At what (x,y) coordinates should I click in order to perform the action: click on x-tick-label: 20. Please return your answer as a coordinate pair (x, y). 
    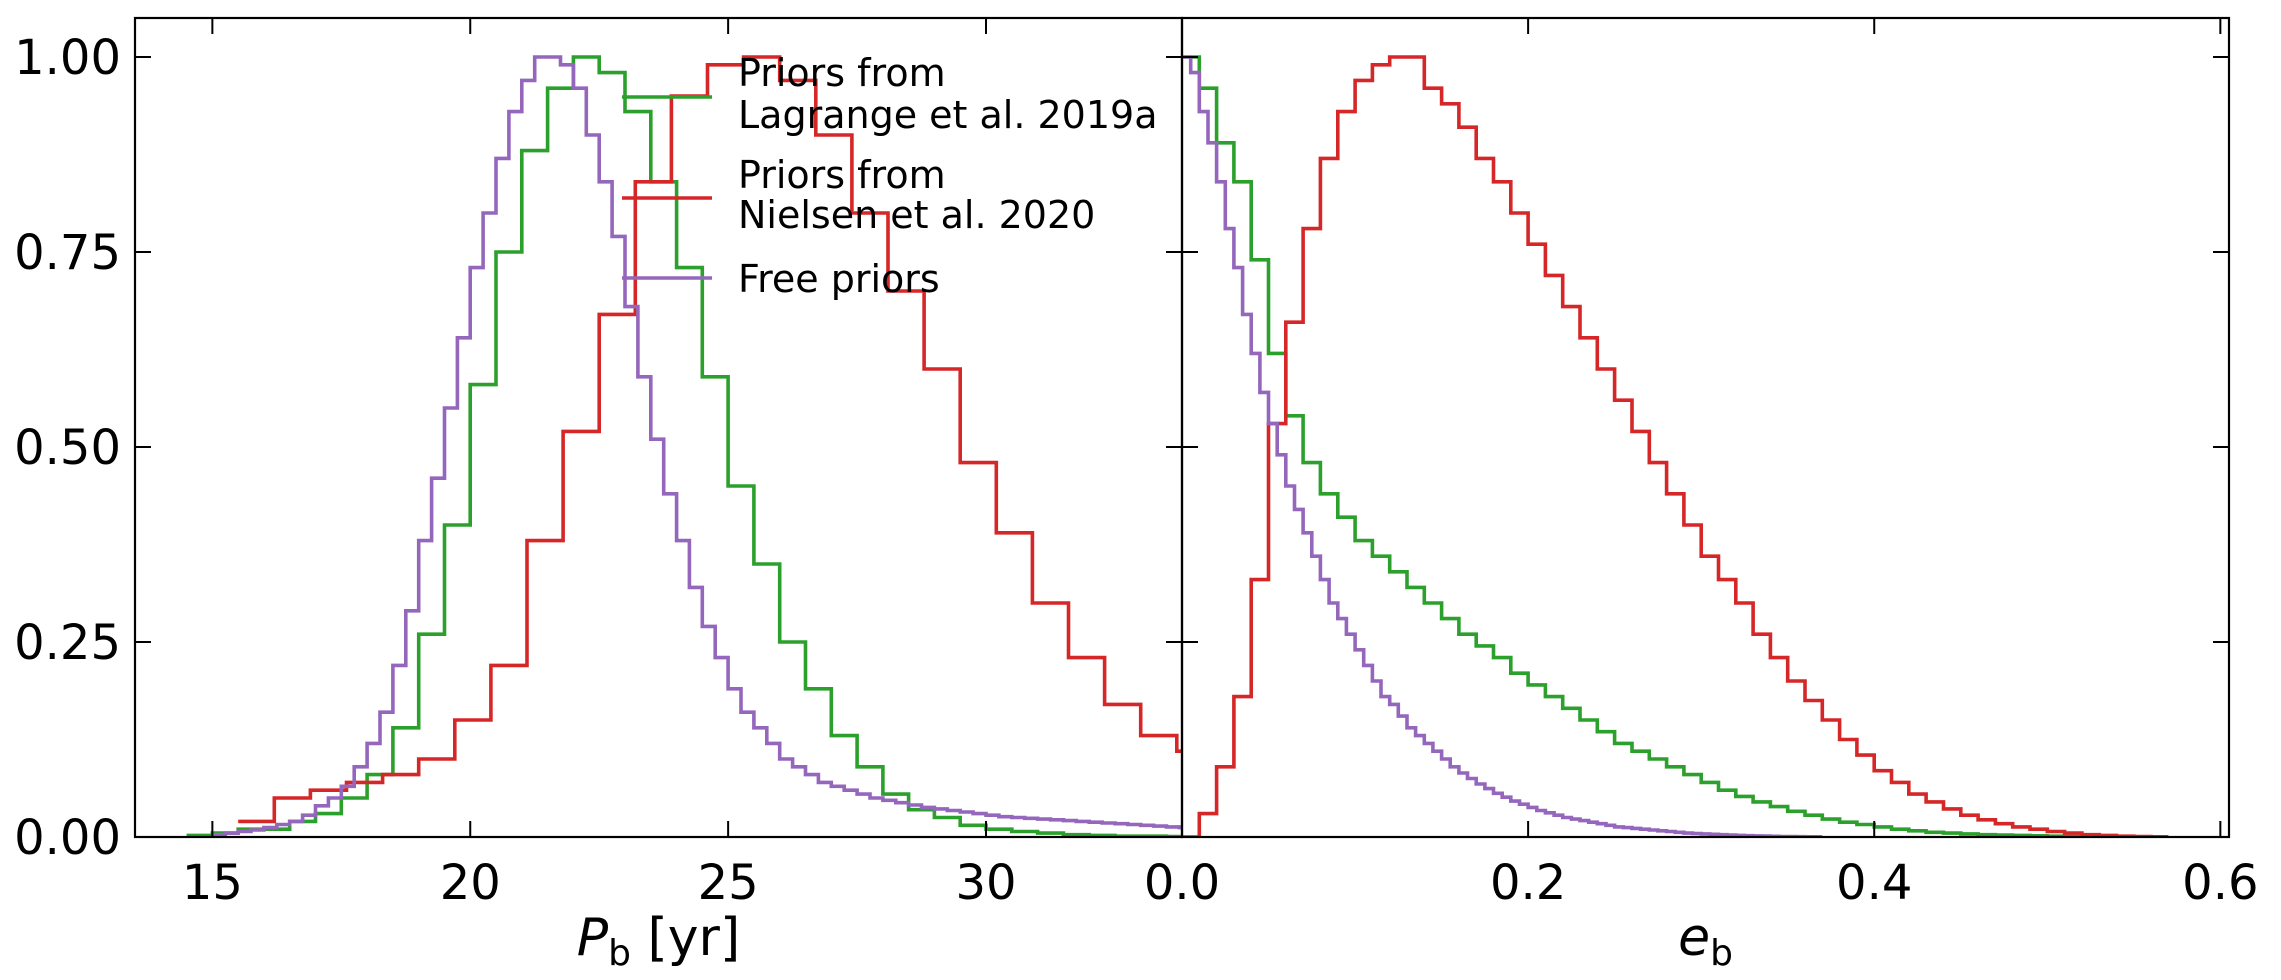
    Looking at the image, I should click on (470, 883).